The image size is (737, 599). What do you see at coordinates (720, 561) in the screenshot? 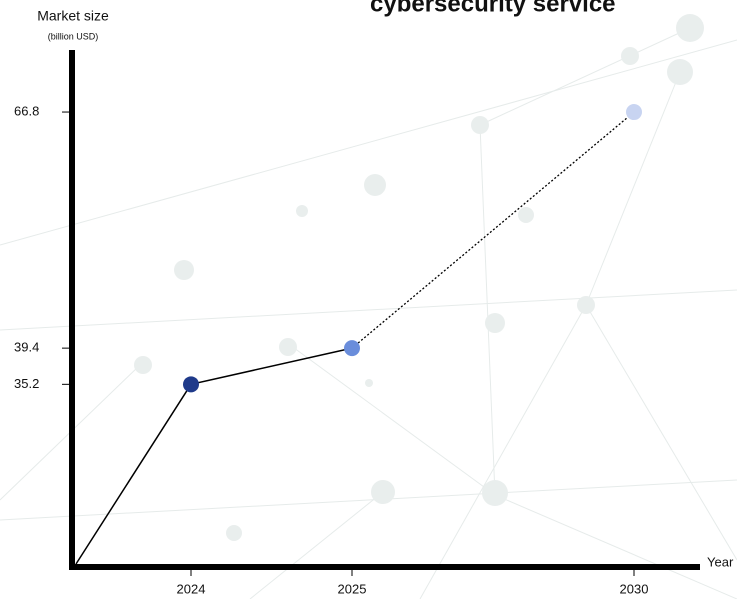
I see `x-axis-label: Year` at bounding box center [720, 561].